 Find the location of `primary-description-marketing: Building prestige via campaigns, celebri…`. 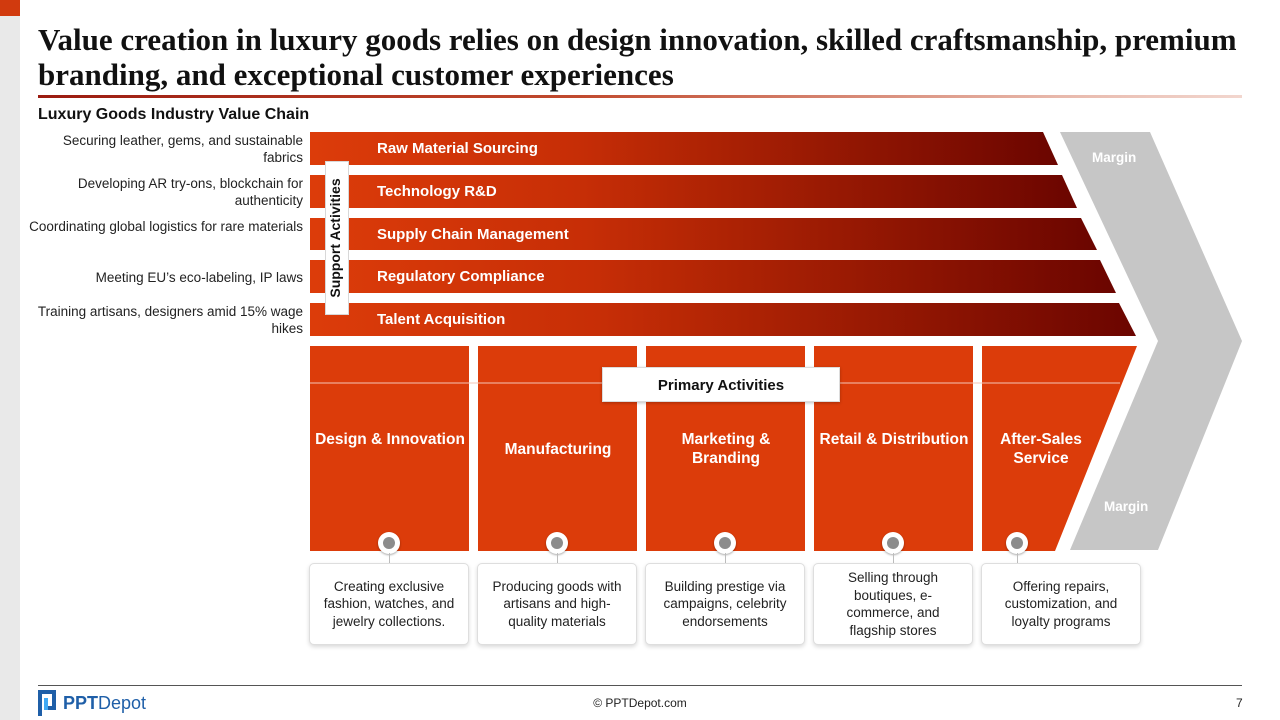

primary-description-marketing: Building prestige via campaigns, celebri… is located at coordinates (725, 604).